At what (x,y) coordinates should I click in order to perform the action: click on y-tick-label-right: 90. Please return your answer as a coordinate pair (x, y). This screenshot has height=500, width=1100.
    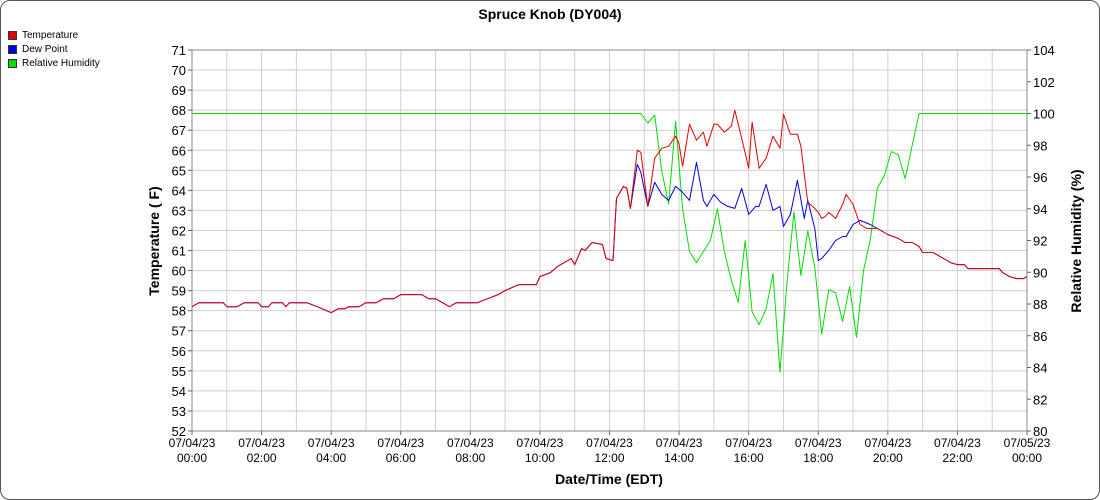
    Looking at the image, I should click on (1040, 272).